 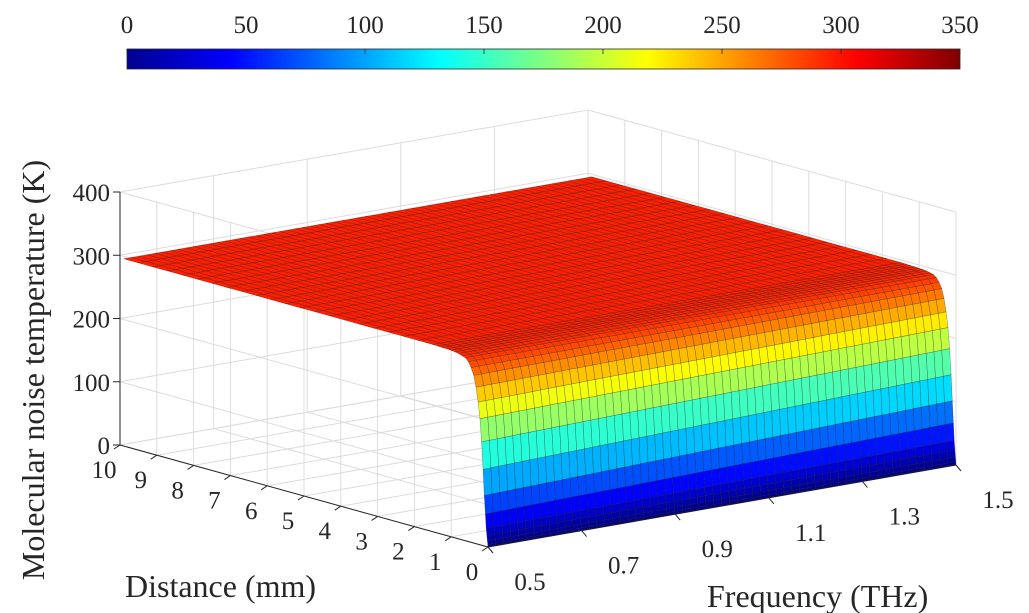 I want to click on distance-axis-label: Distance (mm), so click(x=220, y=586).